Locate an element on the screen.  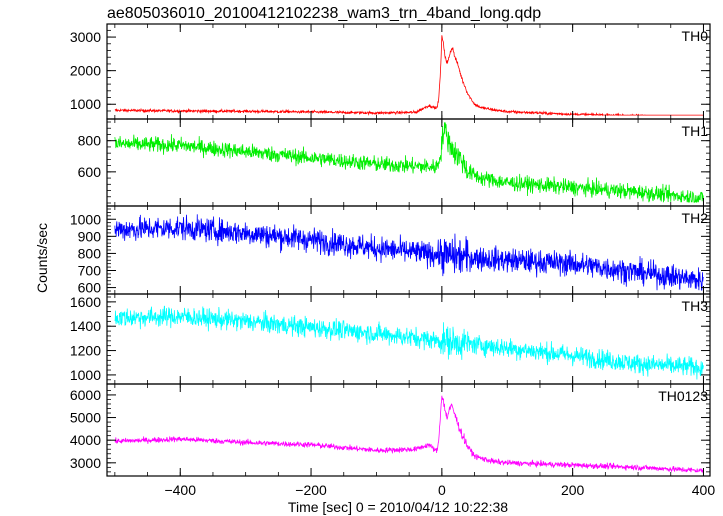
y-tick-label: 700 is located at coordinates (90, 271).